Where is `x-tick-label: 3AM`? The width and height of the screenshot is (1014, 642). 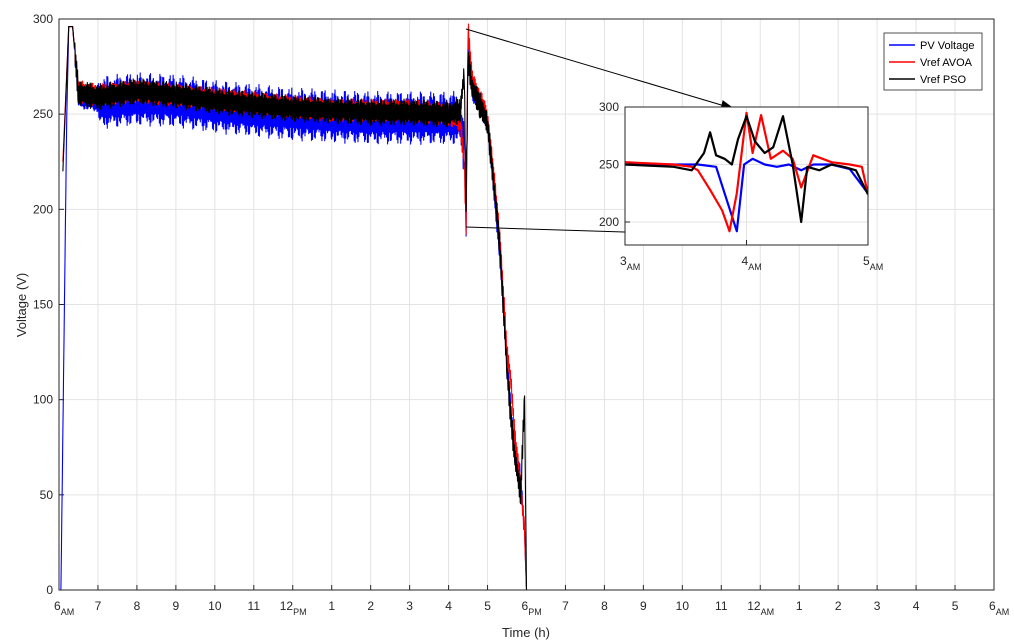
x-tick-label: 3AM is located at coordinates (630, 263).